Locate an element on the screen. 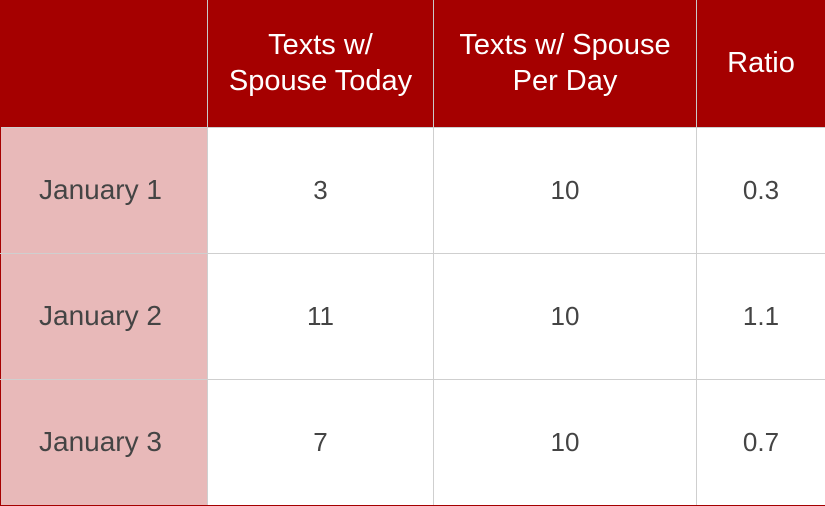 The image size is (825, 506). texts-today-cell: 7 is located at coordinates (320, 442).